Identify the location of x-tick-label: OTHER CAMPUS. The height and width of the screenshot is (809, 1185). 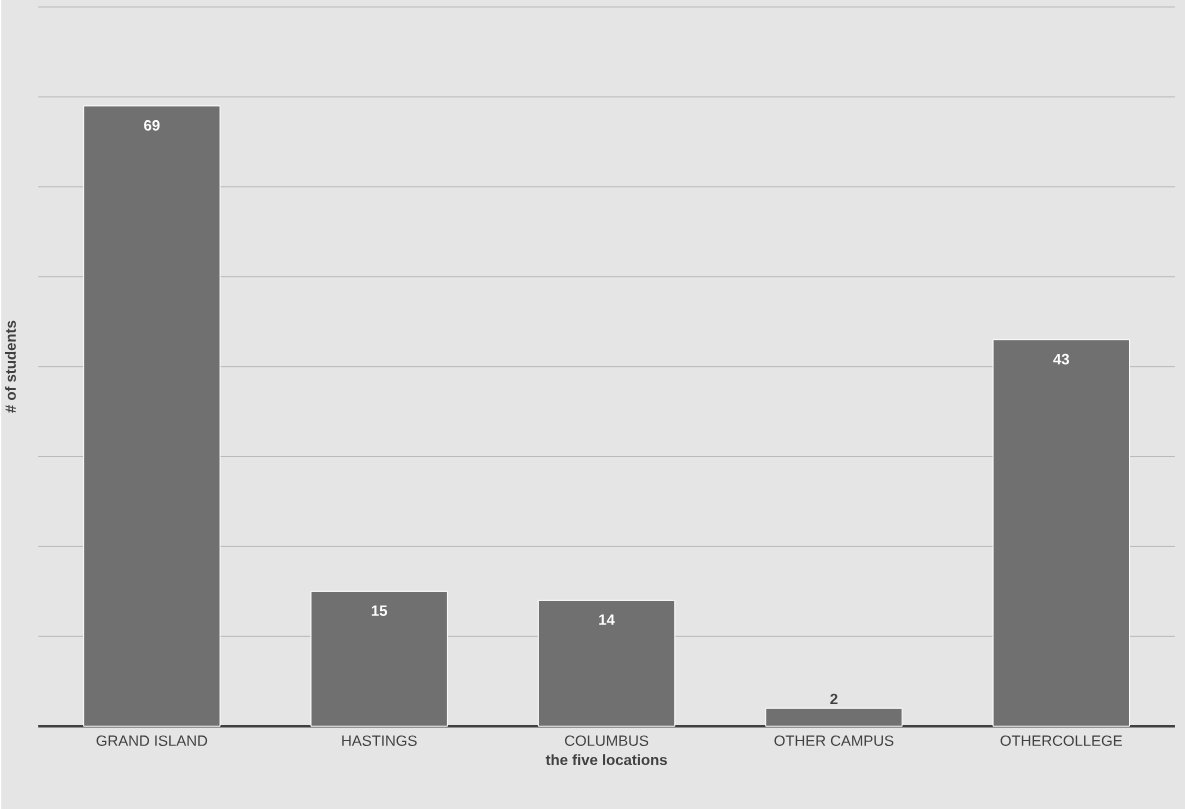
(834, 740).